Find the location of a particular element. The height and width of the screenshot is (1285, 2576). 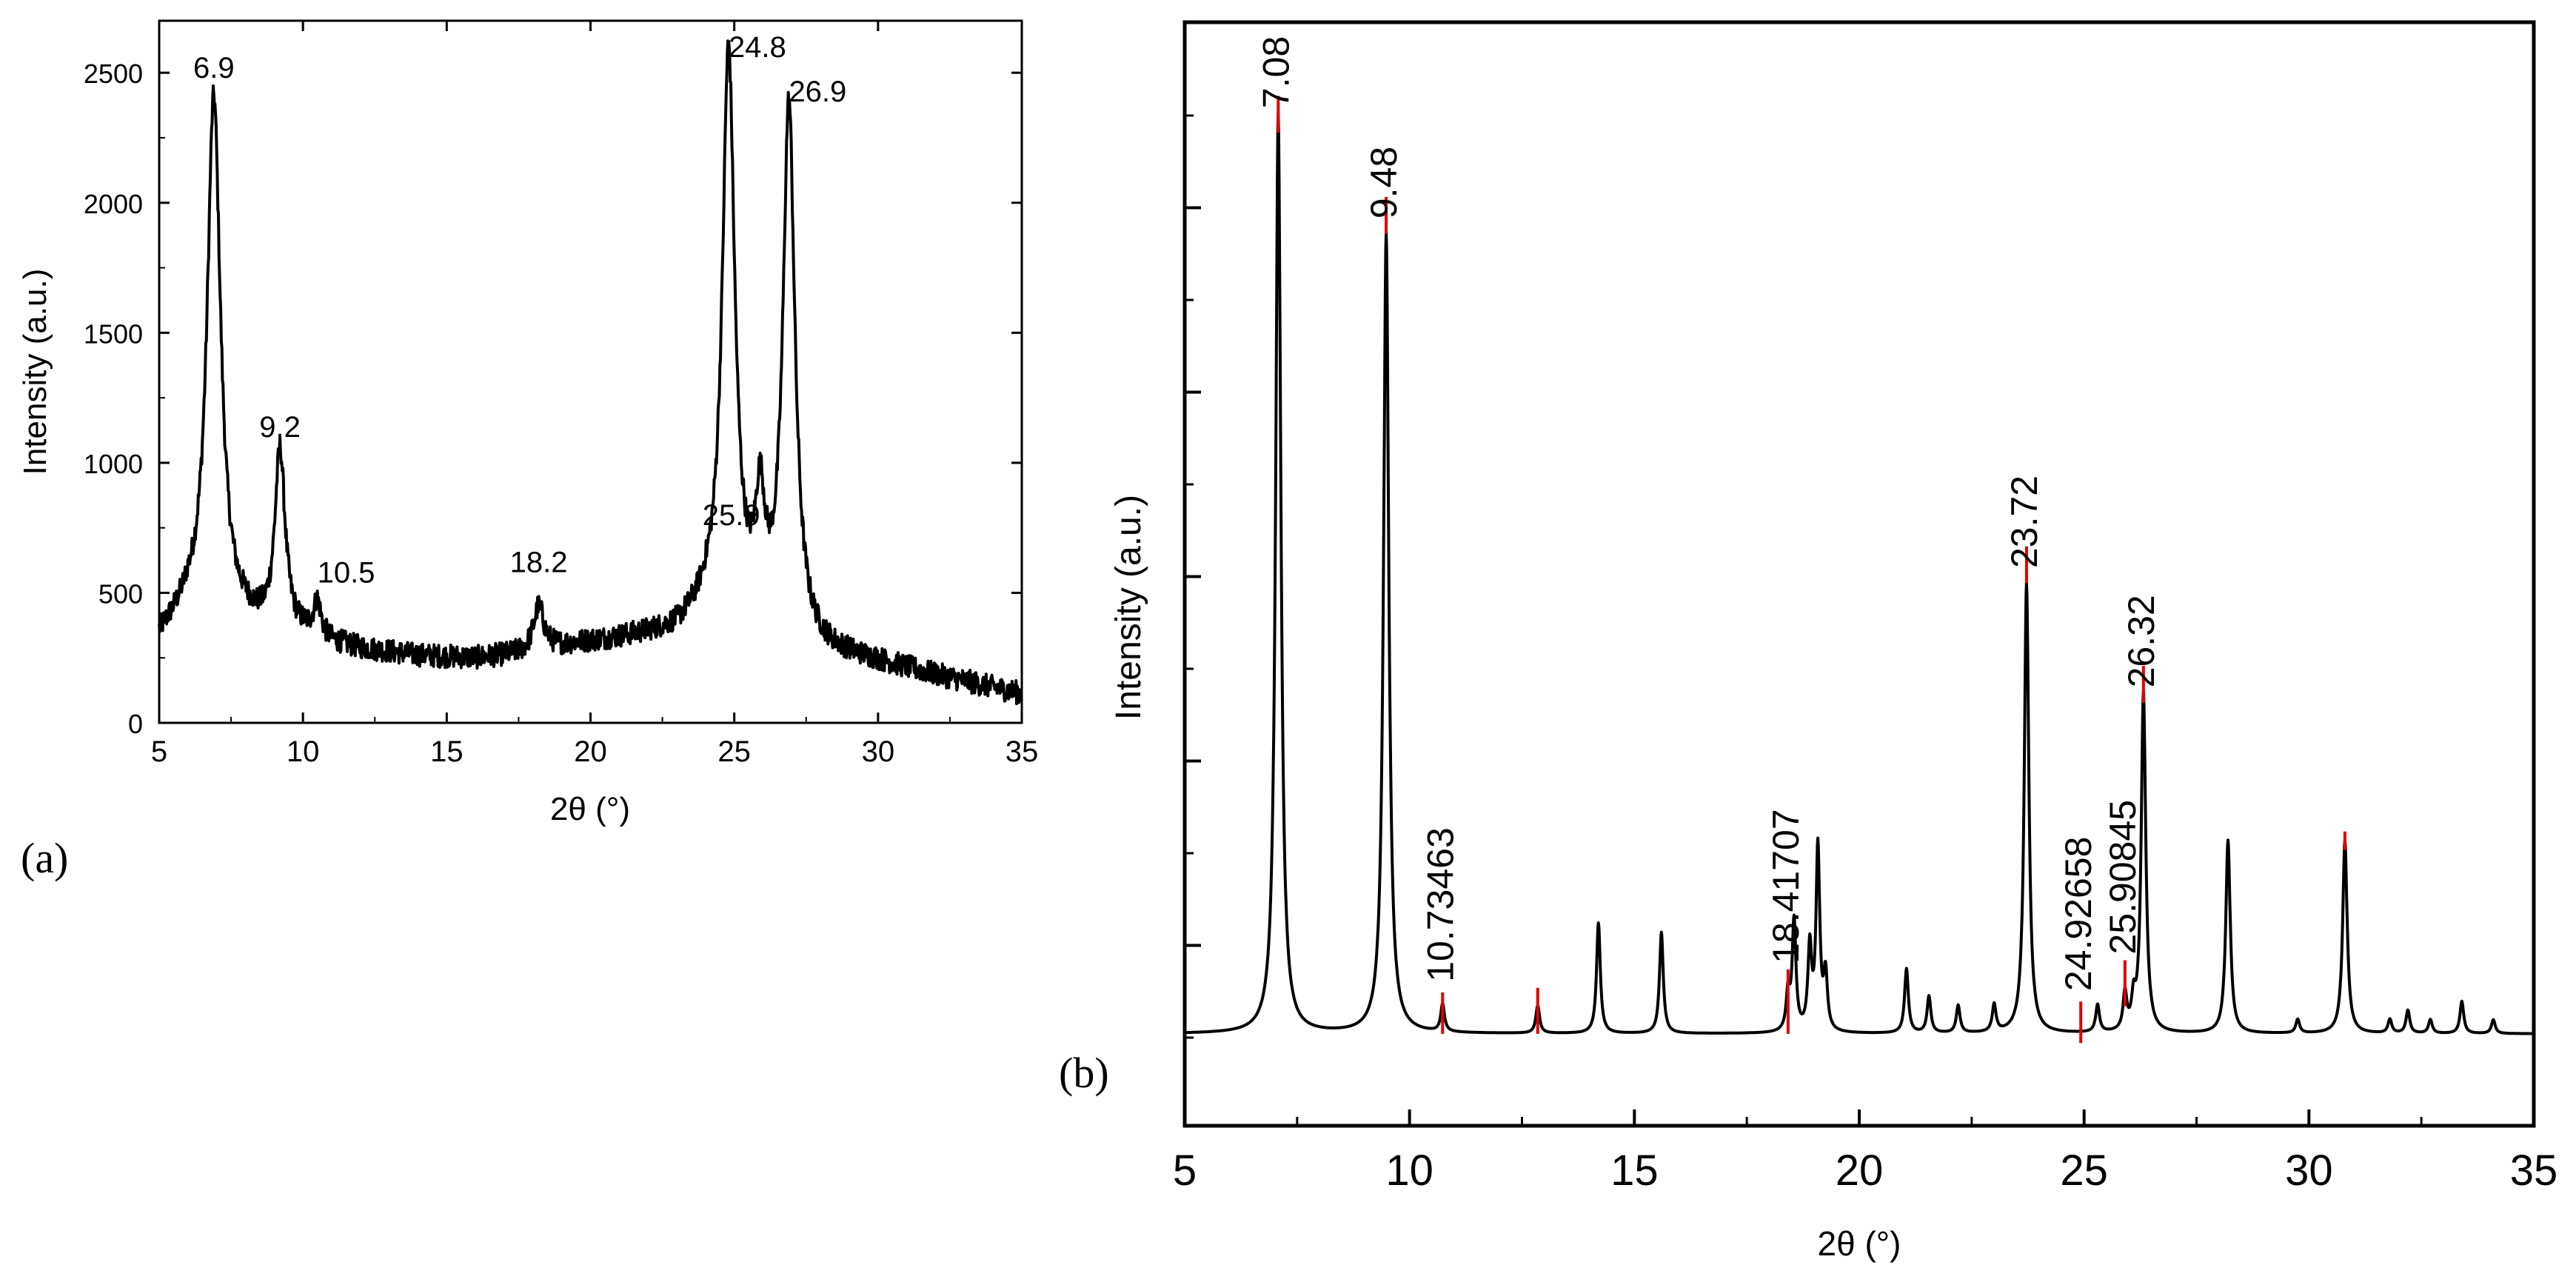

chart-b-peak-label: 26.32 is located at coordinates (2141, 641).